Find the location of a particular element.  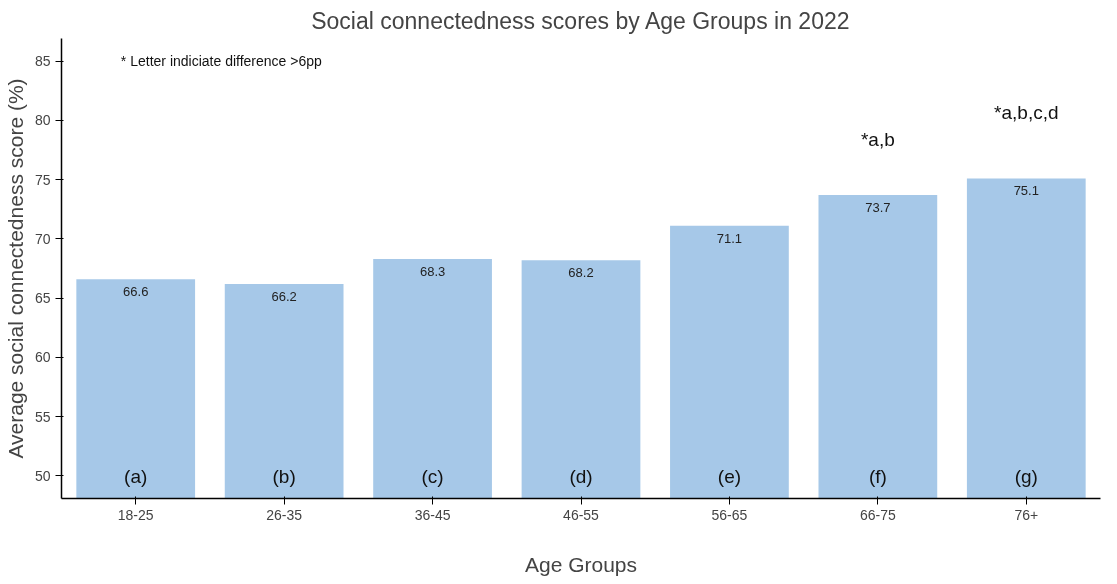

annotation: *a,b,c,d is located at coordinates (1026, 113).